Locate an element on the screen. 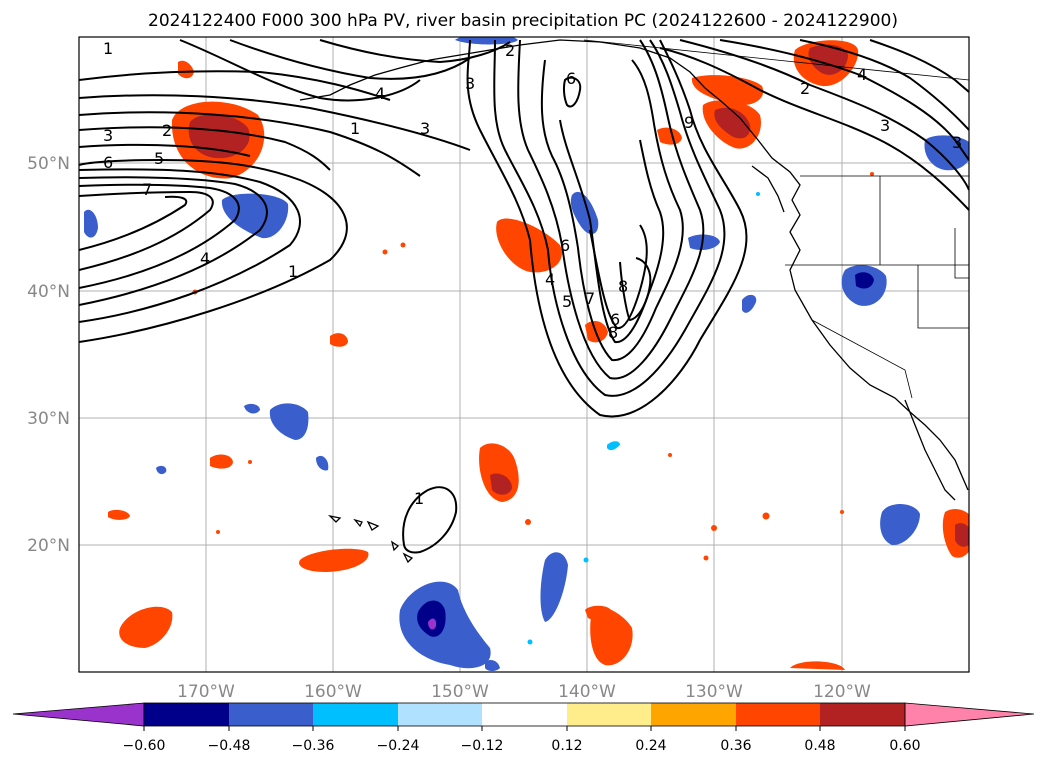 The width and height of the screenshot is (1047, 765). colorbar-tick-label: 0.60 is located at coordinates (904, 746).